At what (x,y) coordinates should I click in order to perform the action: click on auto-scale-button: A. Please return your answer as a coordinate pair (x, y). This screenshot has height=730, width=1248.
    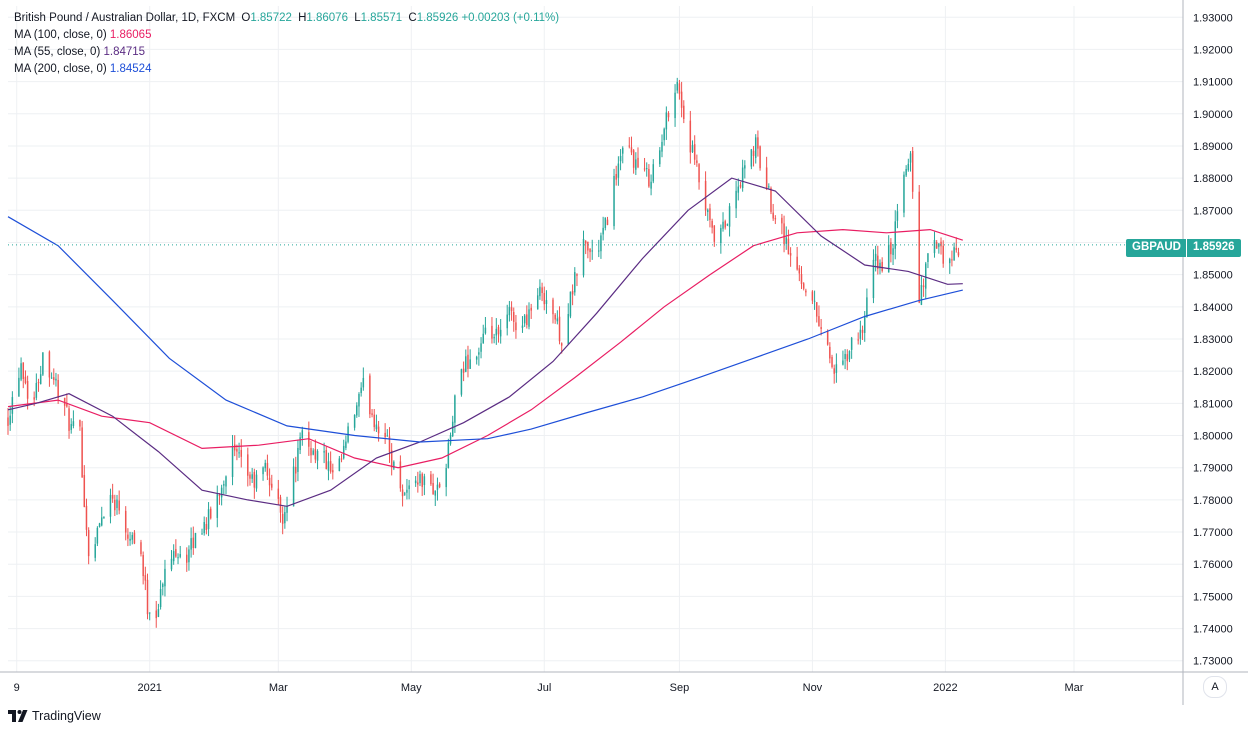
    Looking at the image, I should click on (1215, 687).